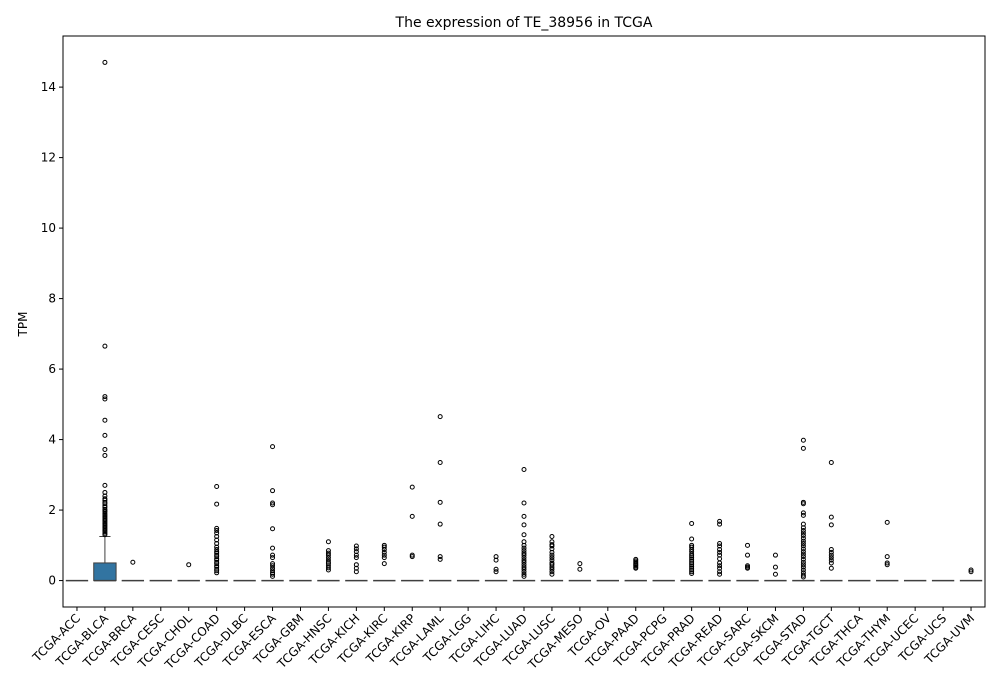  I want to click on y-axis-label: TPM, so click(23, 325).